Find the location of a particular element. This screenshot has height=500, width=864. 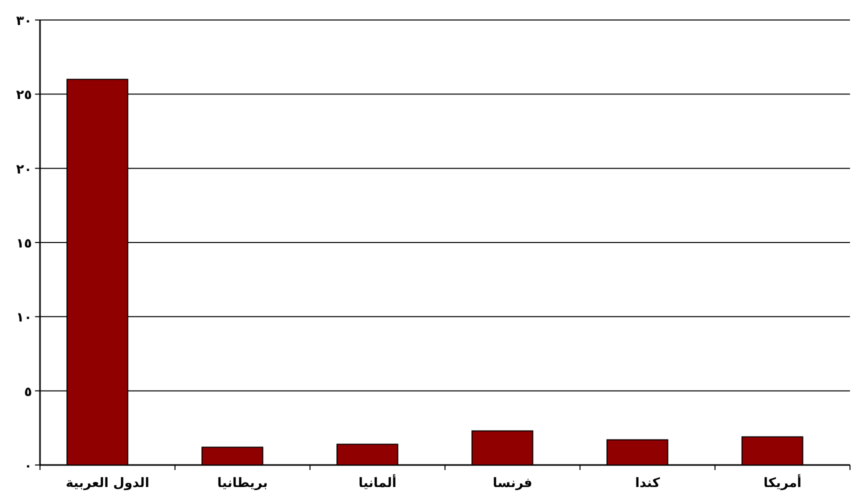

y-tick-label: ٢٥ is located at coordinates (24, 96).